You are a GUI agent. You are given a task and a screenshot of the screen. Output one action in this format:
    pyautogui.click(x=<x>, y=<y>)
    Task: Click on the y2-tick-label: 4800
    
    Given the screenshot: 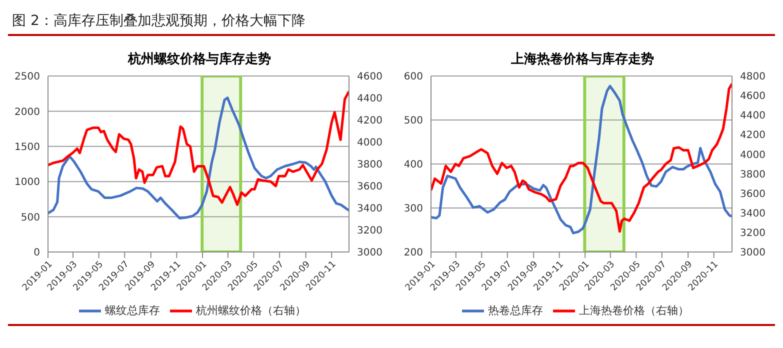 What is the action you would take?
    pyautogui.click(x=753, y=77)
    